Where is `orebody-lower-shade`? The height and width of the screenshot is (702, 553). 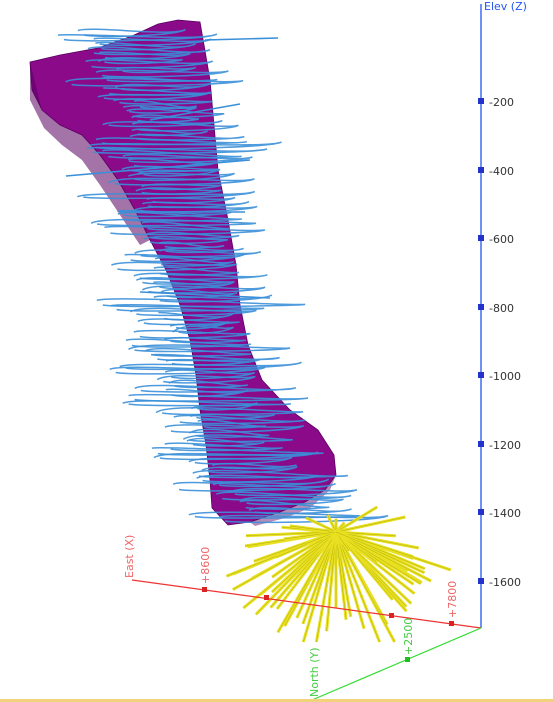 orebody-lower-shade is located at coordinates (293, 500).